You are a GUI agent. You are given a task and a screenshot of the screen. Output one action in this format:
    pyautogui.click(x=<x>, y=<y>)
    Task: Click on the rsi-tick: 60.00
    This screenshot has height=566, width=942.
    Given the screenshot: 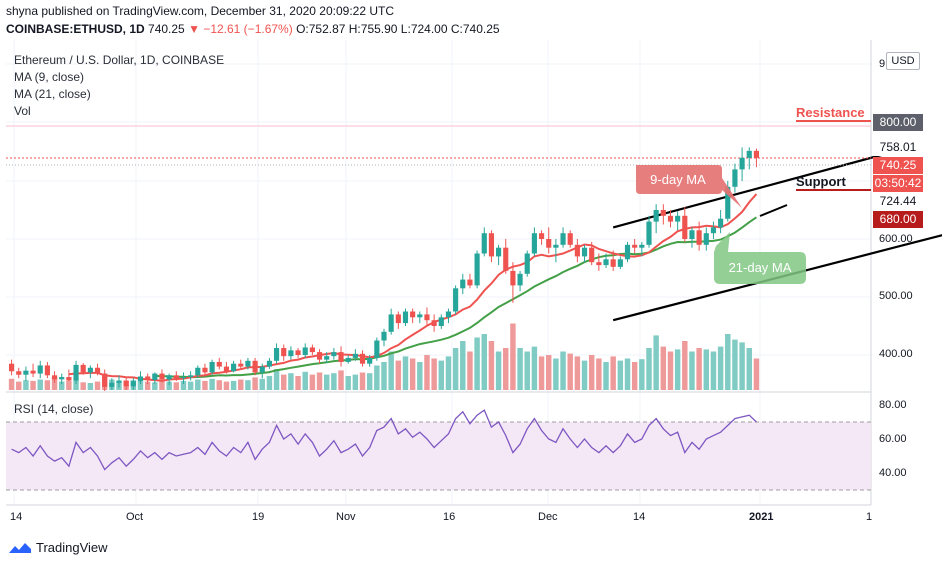 What is the action you would take?
    pyautogui.click(x=893, y=439)
    